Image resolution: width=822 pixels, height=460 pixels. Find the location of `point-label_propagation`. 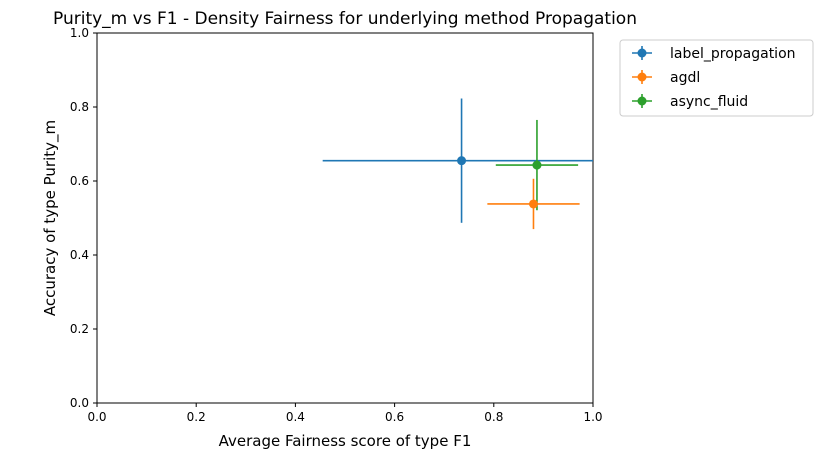

point-label_propagation is located at coordinates (462, 161).